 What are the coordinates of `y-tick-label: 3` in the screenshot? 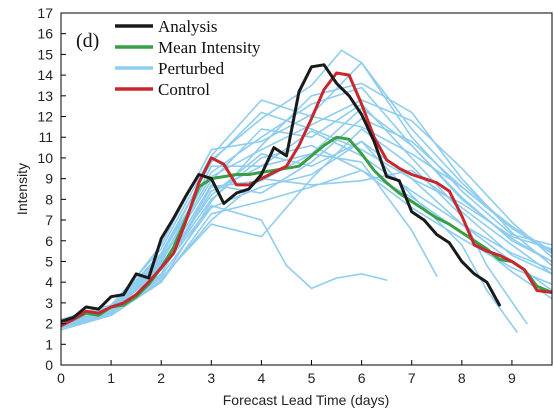 It's located at (49, 303).